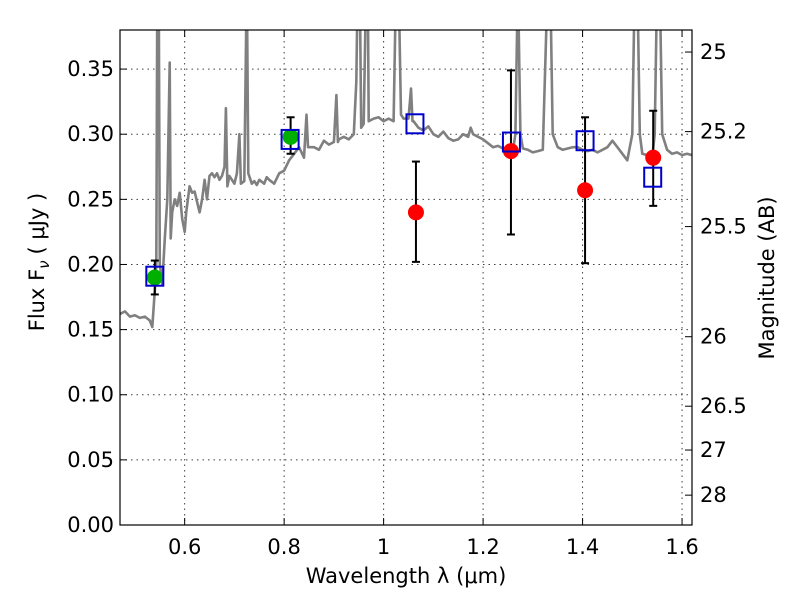 This screenshot has width=800, height=600. Describe the element at coordinates (406, 576) in the screenshot. I see `x-axis-label: Wavelength λ (μm)` at that location.